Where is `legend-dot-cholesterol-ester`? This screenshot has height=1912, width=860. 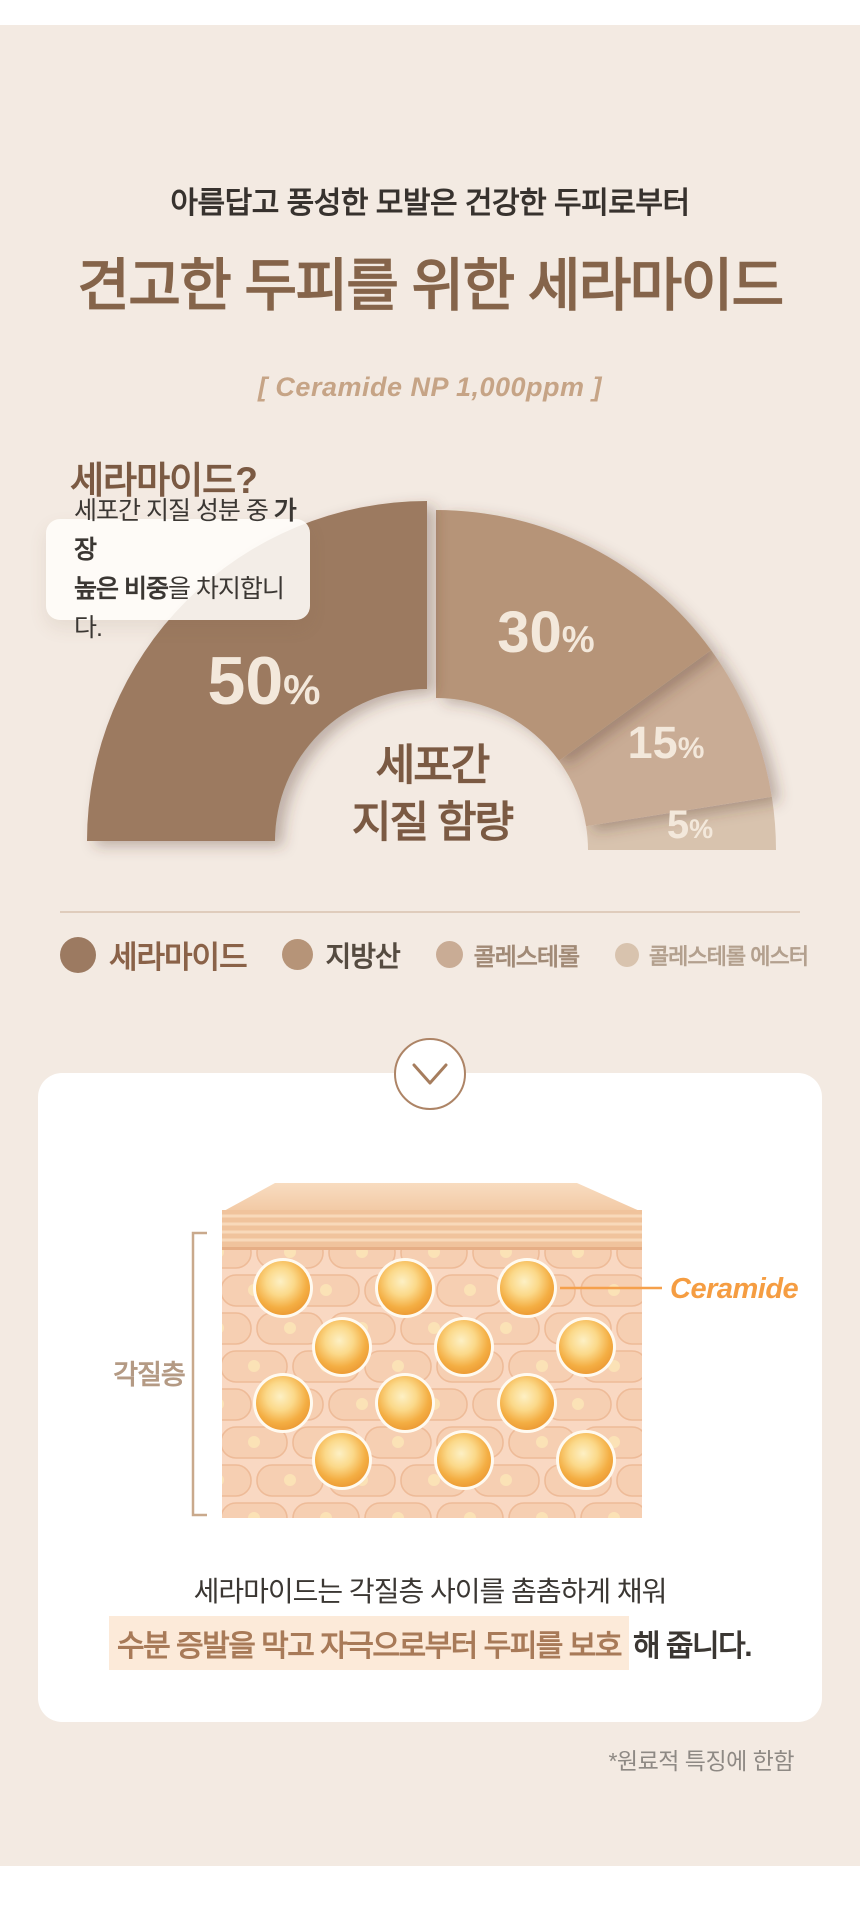 legend-dot-cholesterol-ester is located at coordinates (626, 954).